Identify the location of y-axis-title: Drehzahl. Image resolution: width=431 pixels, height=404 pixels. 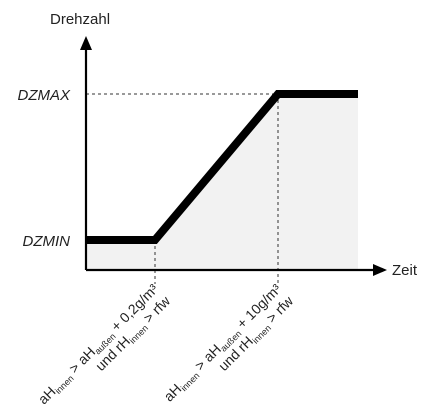
(80, 19).